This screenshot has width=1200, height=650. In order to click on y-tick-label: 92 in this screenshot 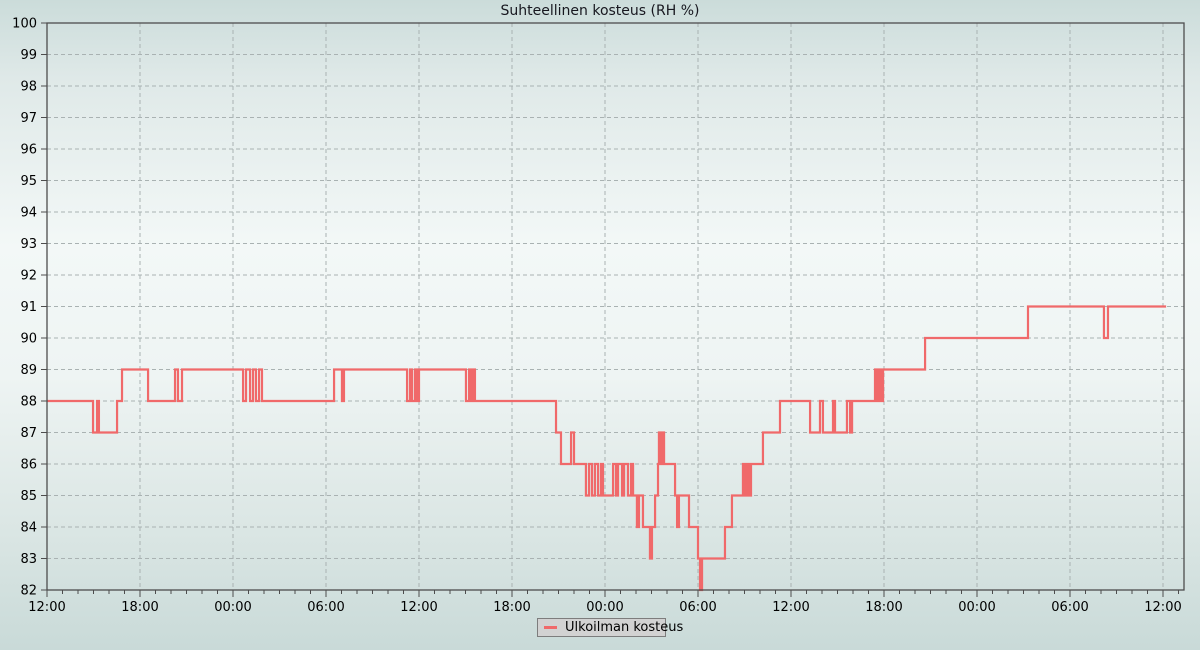, I will do `click(28, 276)`.